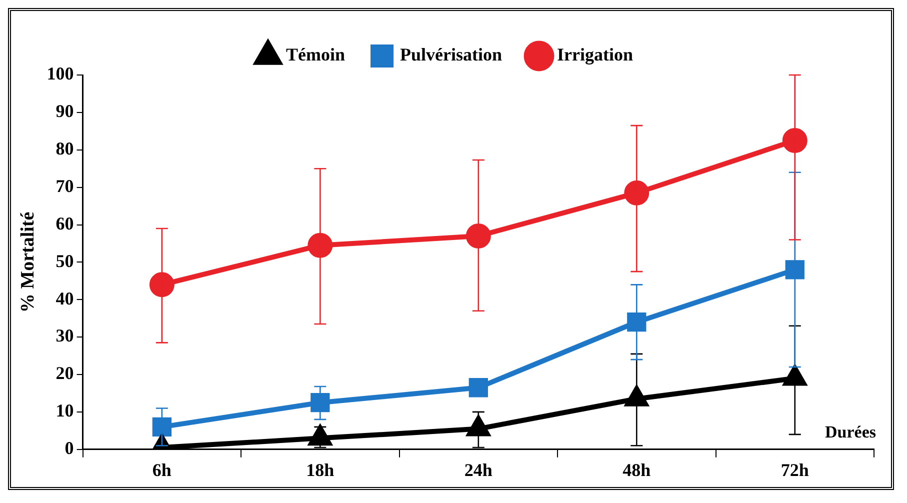 The image size is (907, 503). I want to click on y-tick-label: 20, so click(65, 373).